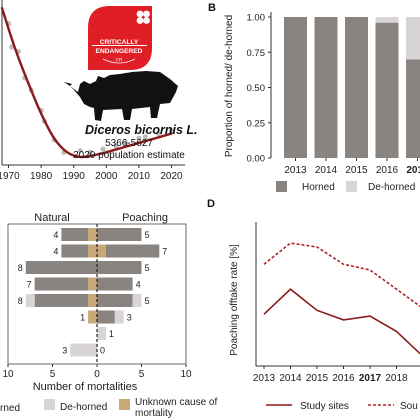 The image size is (420, 420). What do you see at coordinates (256, 123) in the screenshot?
I see `panel-b-y-tick-label: 0.25` at bounding box center [256, 123].